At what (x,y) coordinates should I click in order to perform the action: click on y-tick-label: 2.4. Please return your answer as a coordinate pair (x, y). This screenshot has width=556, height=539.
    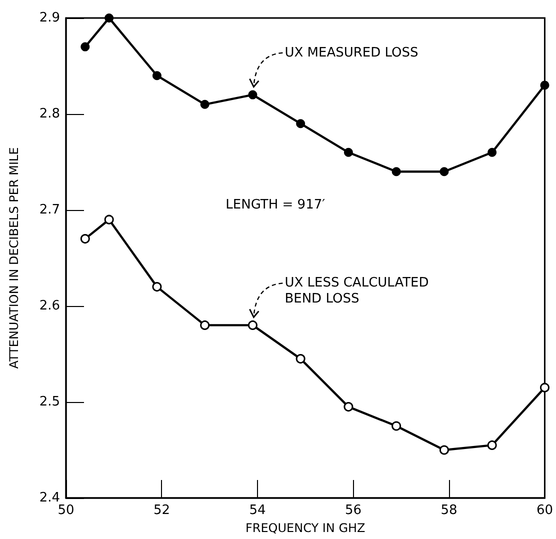
    Looking at the image, I should click on (49, 498).